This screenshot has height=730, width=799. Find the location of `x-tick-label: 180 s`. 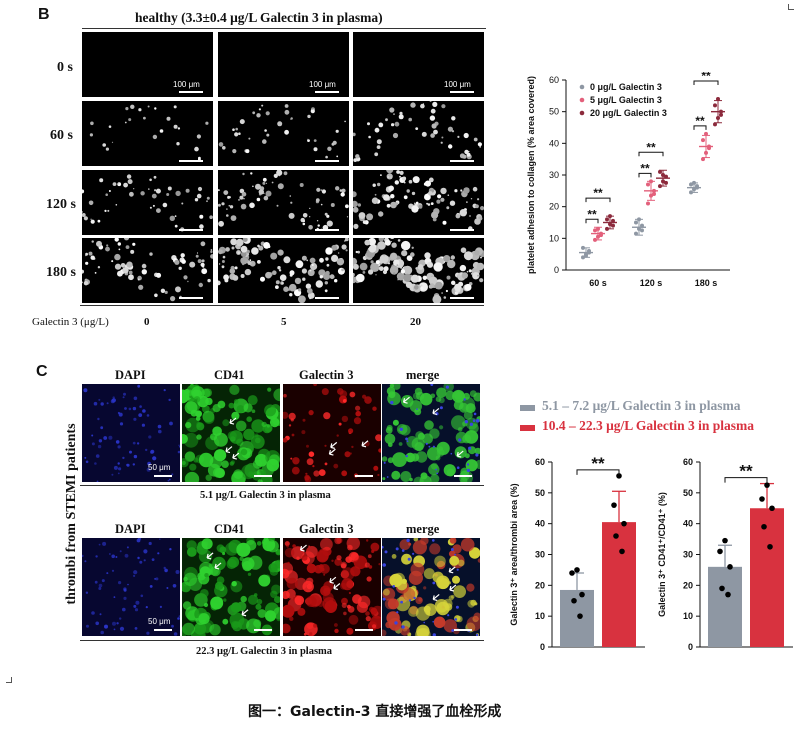

x-tick-label: 180 s is located at coordinates (706, 283).